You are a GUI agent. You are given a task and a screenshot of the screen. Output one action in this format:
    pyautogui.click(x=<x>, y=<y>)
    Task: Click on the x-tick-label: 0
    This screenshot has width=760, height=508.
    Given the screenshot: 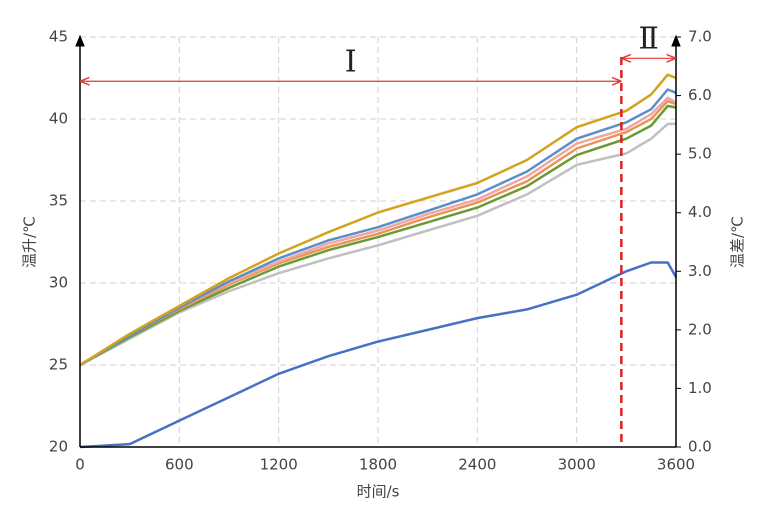 What is the action you would take?
    pyautogui.click(x=80, y=465)
    